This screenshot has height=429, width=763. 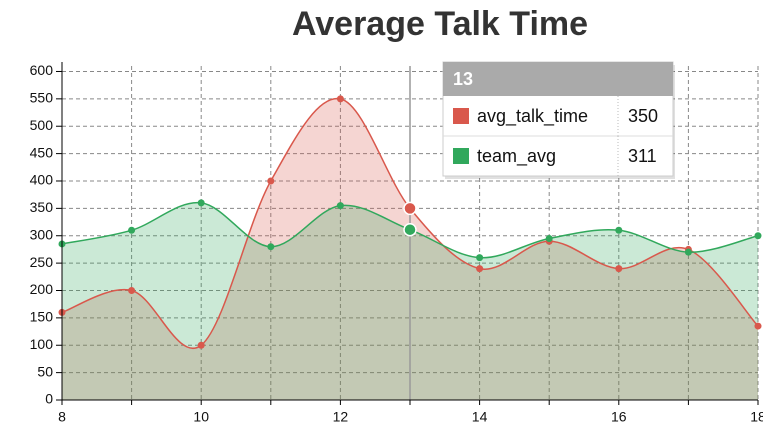 What do you see at coordinates (642, 156) in the screenshot?
I see `tooltip-value: 311` at bounding box center [642, 156].